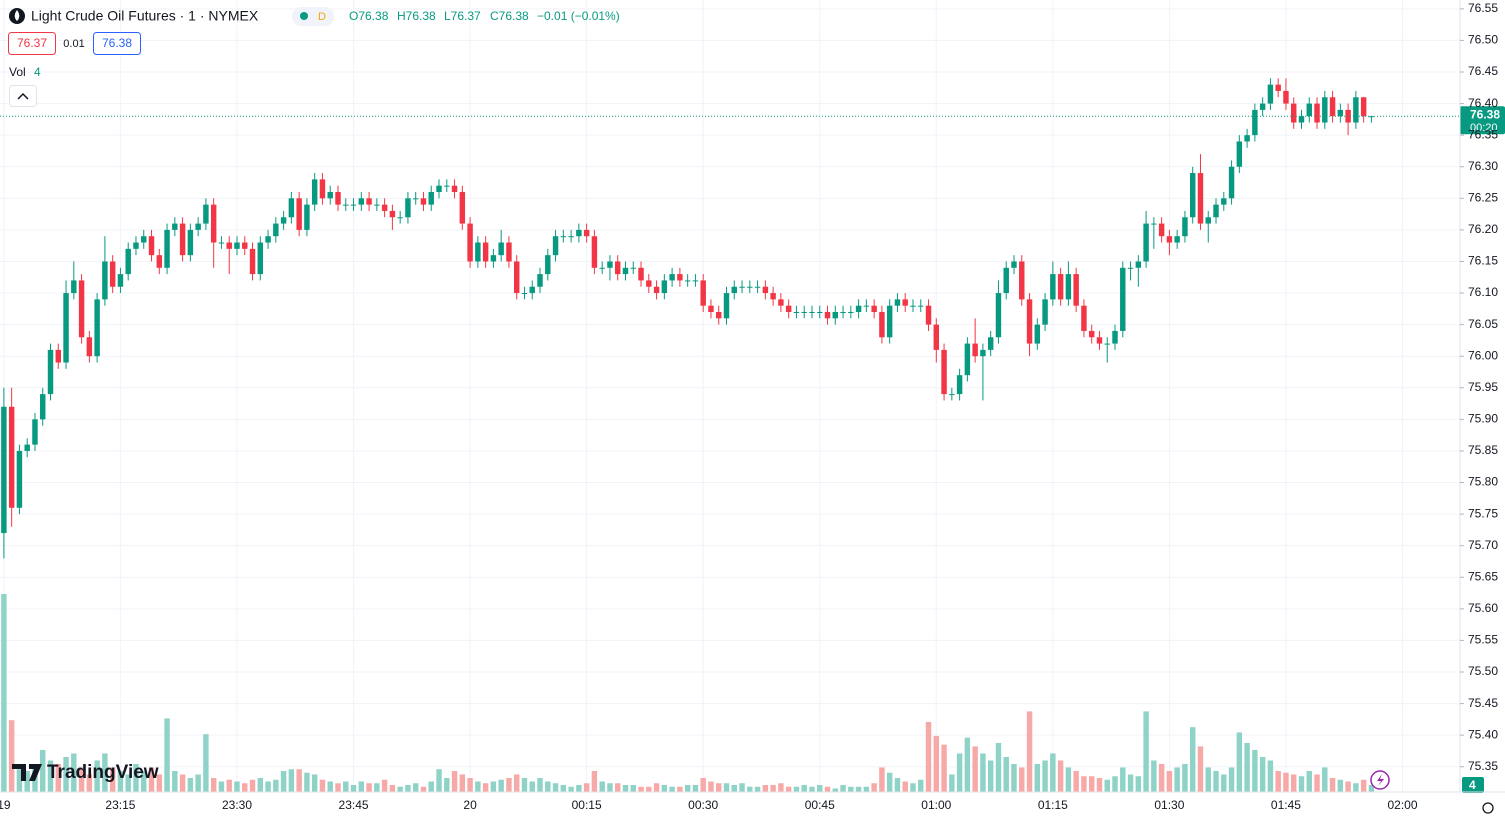 The image size is (1505, 821). What do you see at coordinates (1483, 482) in the screenshot?
I see `y-tick-label: 75.80` at bounding box center [1483, 482].